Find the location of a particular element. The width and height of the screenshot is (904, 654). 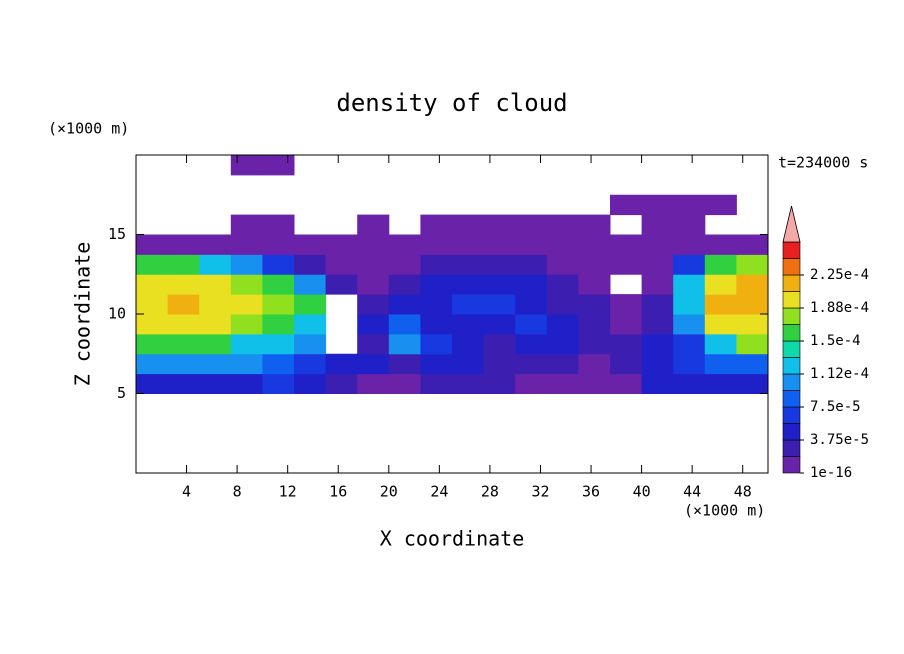

colorbar-tick-label: 1.88e-4 is located at coordinates (839, 308).